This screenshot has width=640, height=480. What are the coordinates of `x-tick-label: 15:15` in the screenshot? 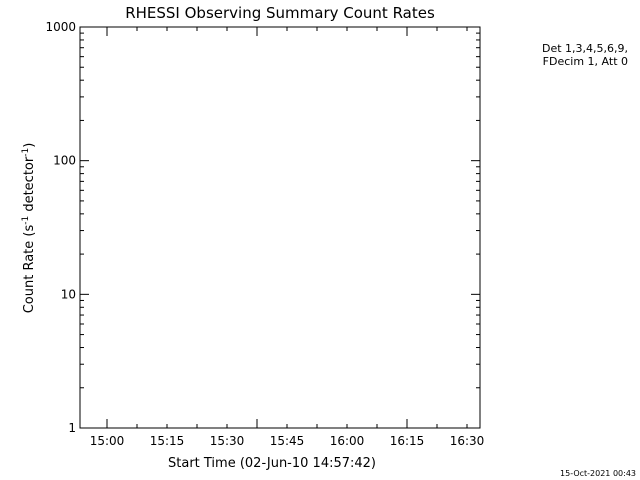 It's located at (167, 441).